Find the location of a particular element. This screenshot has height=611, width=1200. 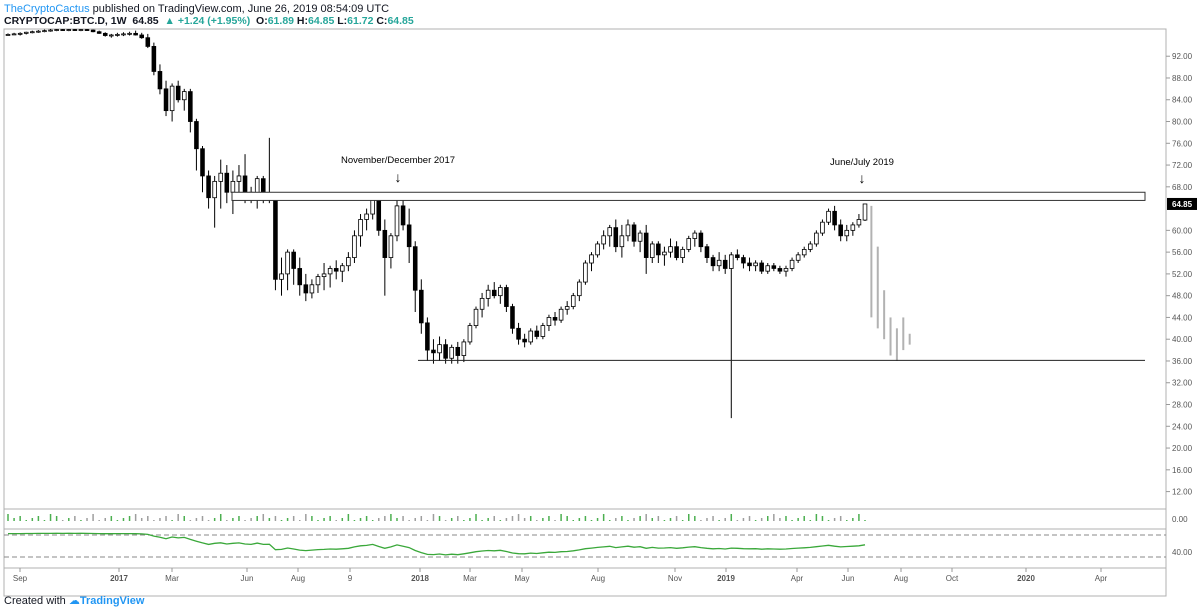

author-link: TheCryptoCactus is located at coordinates (47, 9).